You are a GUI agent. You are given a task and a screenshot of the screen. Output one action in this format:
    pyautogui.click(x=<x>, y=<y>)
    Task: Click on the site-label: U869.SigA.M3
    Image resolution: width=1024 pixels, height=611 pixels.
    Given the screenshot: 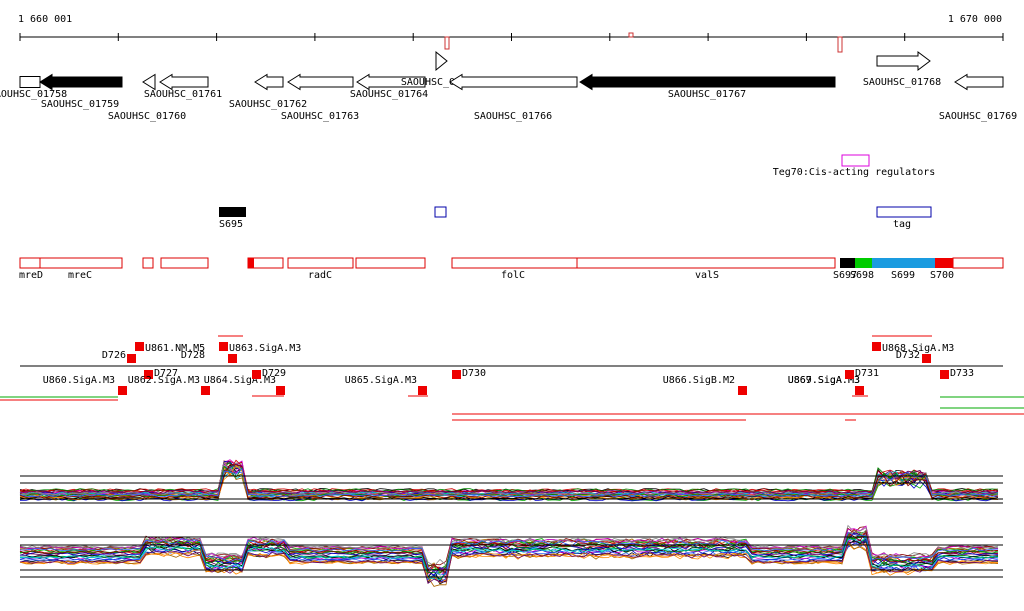 What is the action you would take?
    pyautogui.click(x=824, y=380)
    